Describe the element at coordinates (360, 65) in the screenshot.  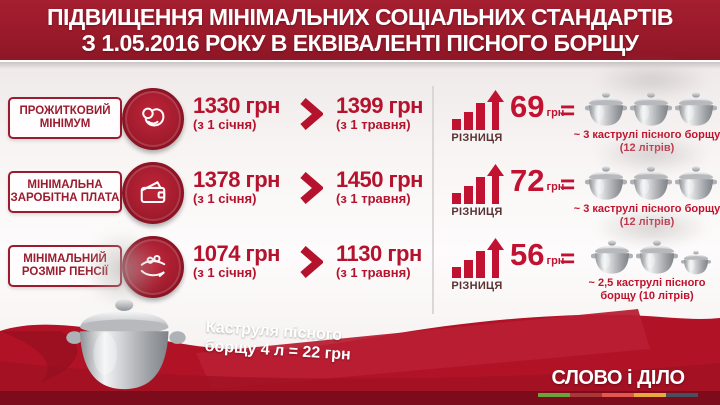
I see `header-shadow` at that location.